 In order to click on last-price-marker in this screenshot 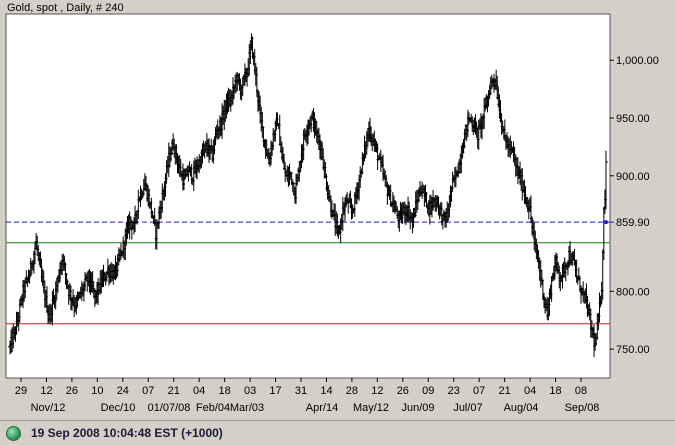, I will do `click(606, 222)`.